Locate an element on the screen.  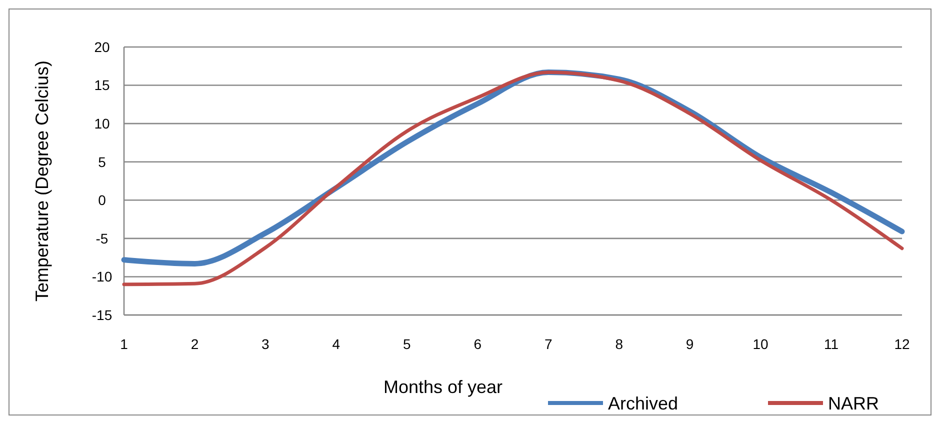
y-tick-label: 10 is located at coordinates (102, 123).